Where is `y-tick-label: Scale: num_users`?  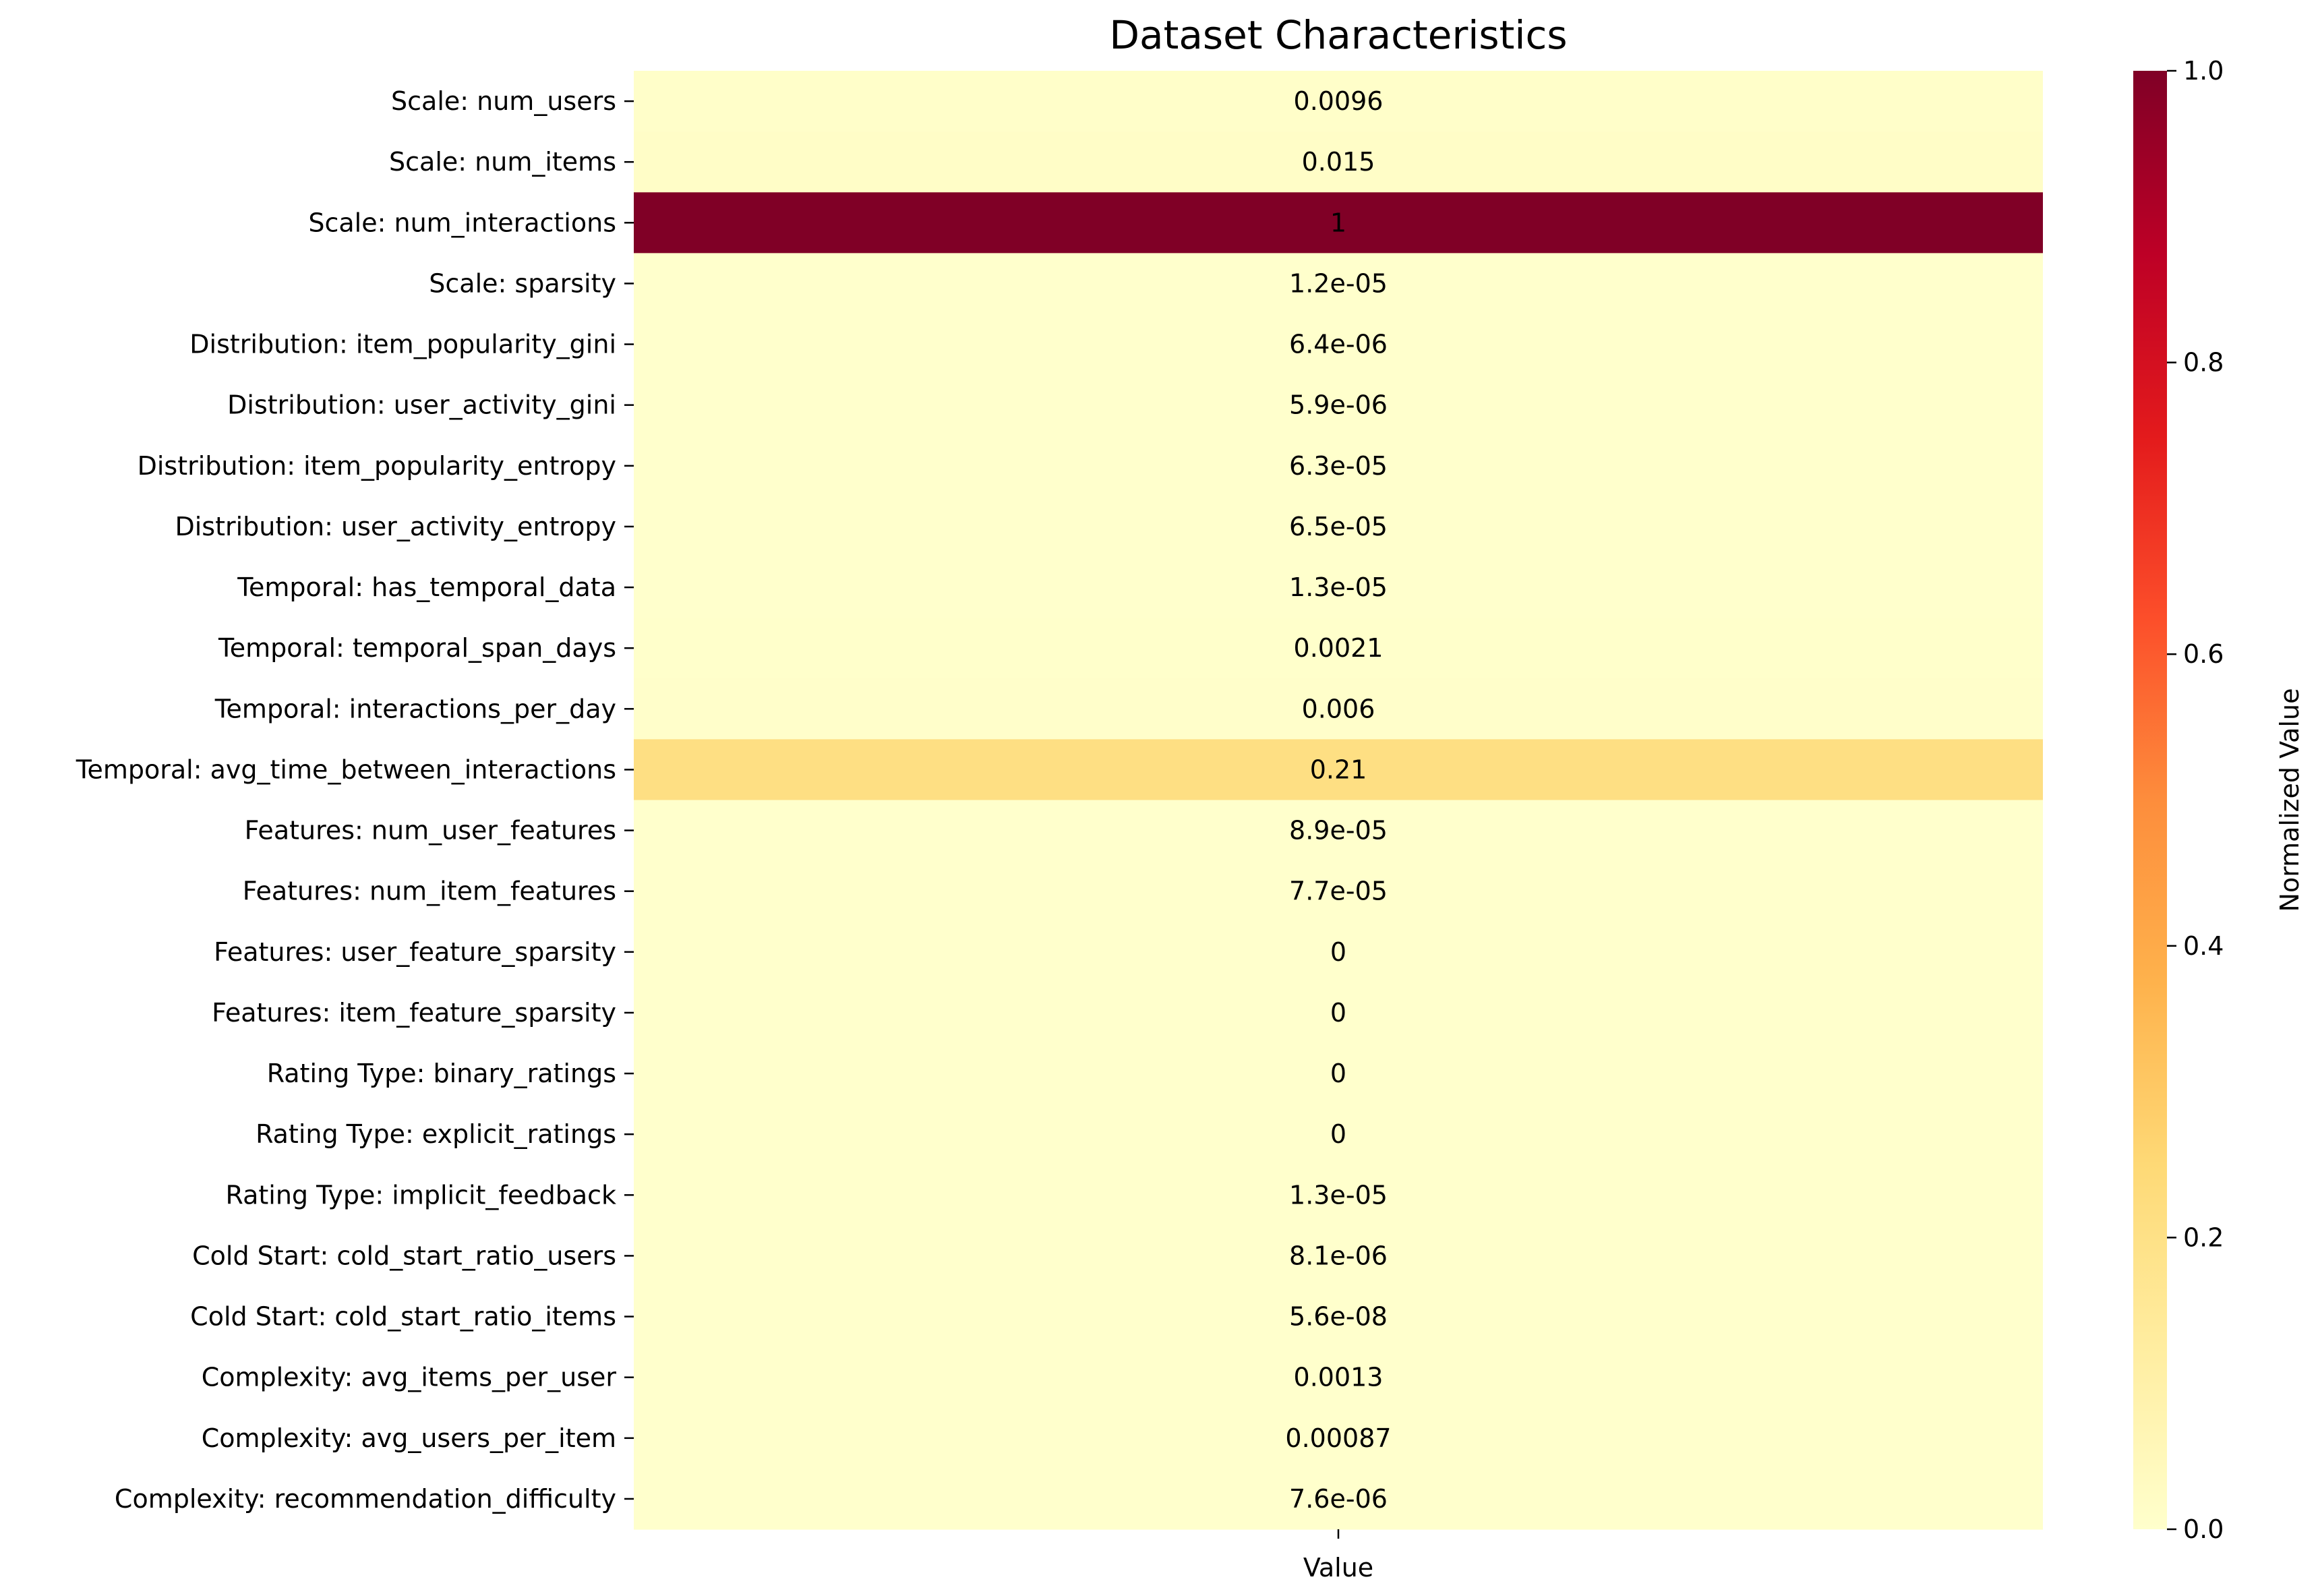 y-tick-label: Scale: num_users is located at coordinates (503, 101).